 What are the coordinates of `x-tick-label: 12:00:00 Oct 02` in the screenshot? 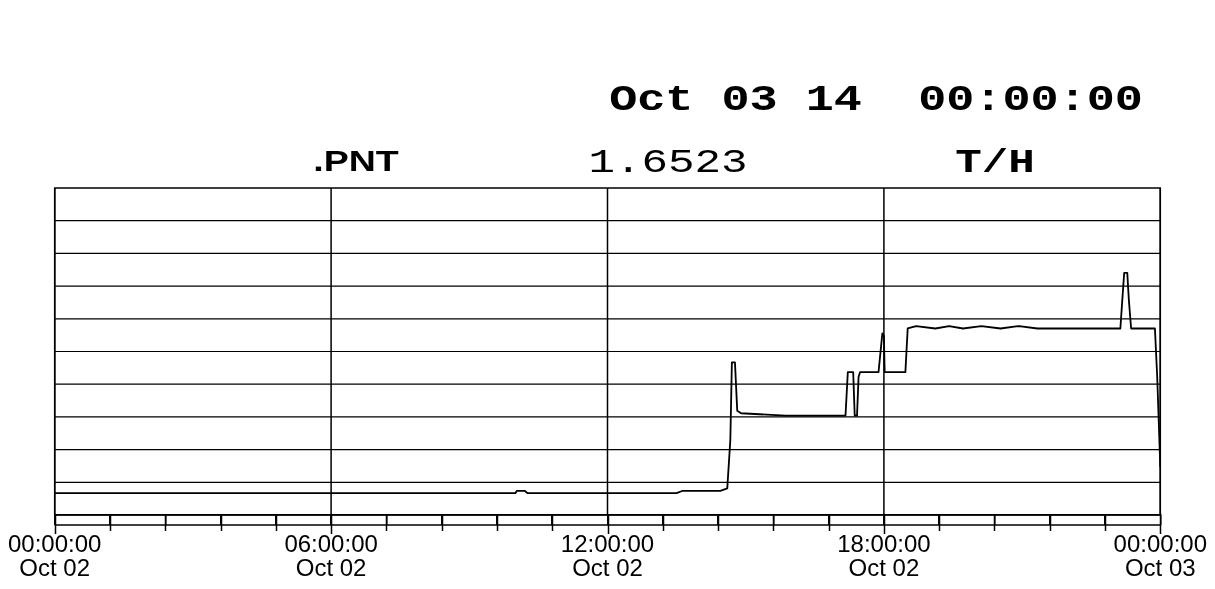 It's located at (607, 555).